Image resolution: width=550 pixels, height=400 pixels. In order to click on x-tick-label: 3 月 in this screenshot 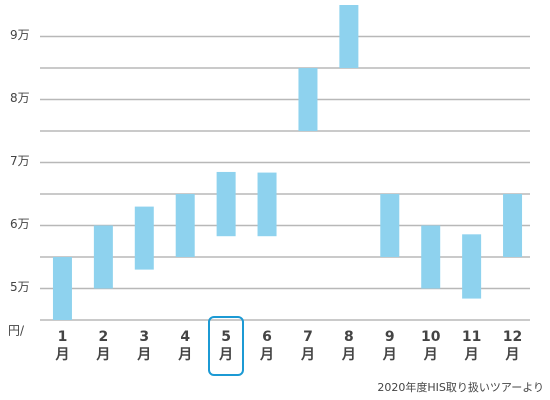, I will do `click(144, 346)`.